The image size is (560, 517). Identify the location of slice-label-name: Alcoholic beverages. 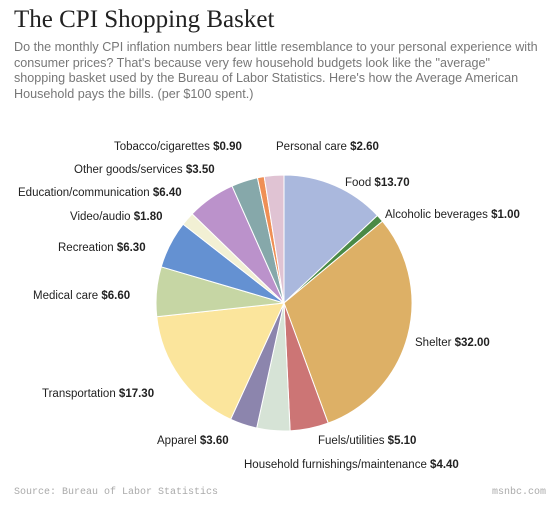
(438, 215).